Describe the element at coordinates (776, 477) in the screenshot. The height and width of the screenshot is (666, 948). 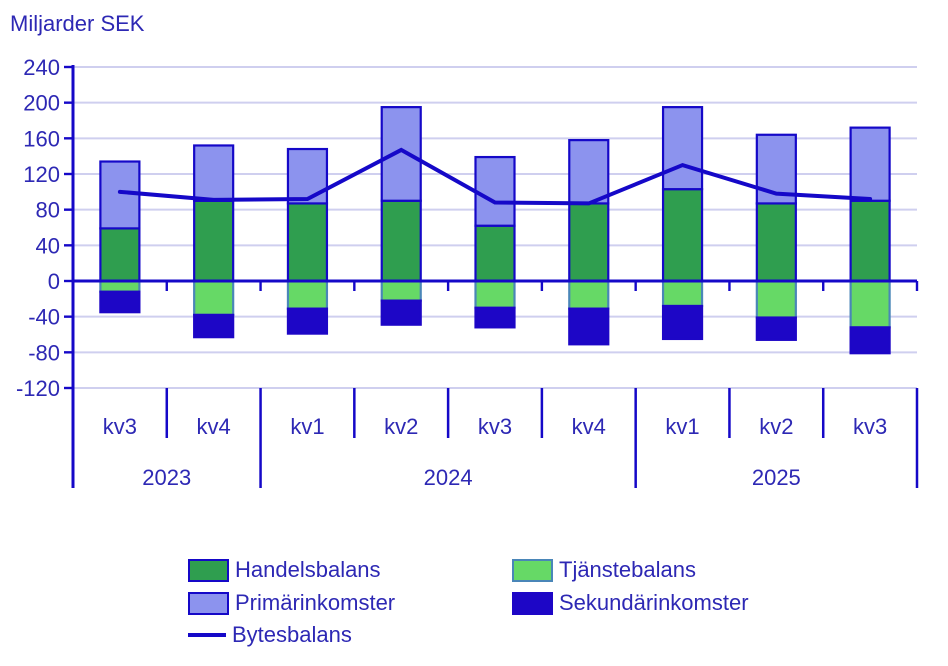
I see `year-label: 2025` at that location.